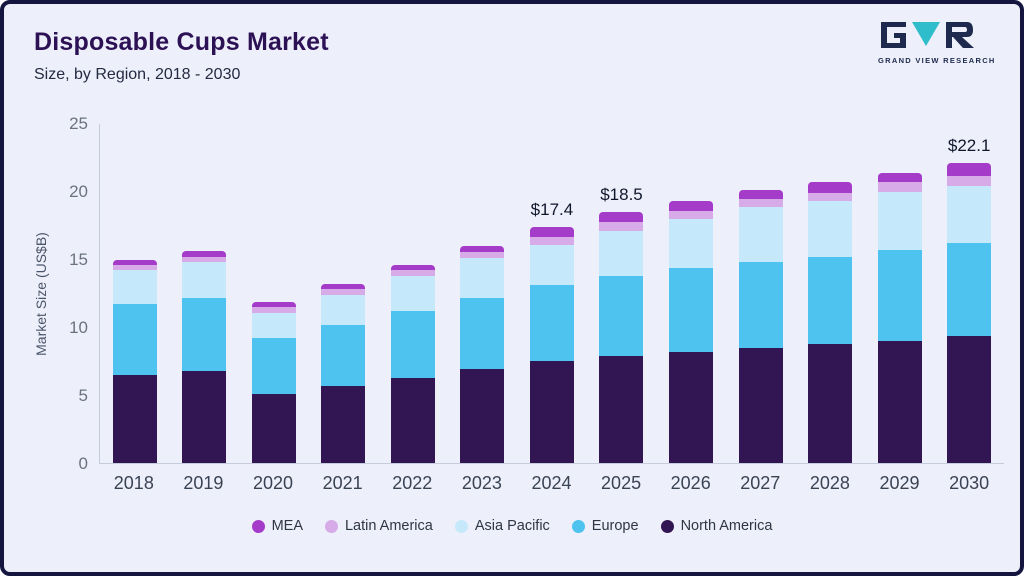 Image resolution: width=1024 pixels, height=576 pixels. What do you see at coordinates (287, 526) in the screenshot?
I see `legend-label: MEA` at bounding box center [287, 526].